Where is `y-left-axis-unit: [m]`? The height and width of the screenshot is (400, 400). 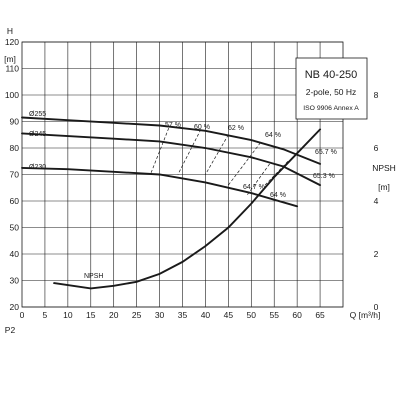 y-left-axis-unit: [m] is located at coordinates (10, 59).